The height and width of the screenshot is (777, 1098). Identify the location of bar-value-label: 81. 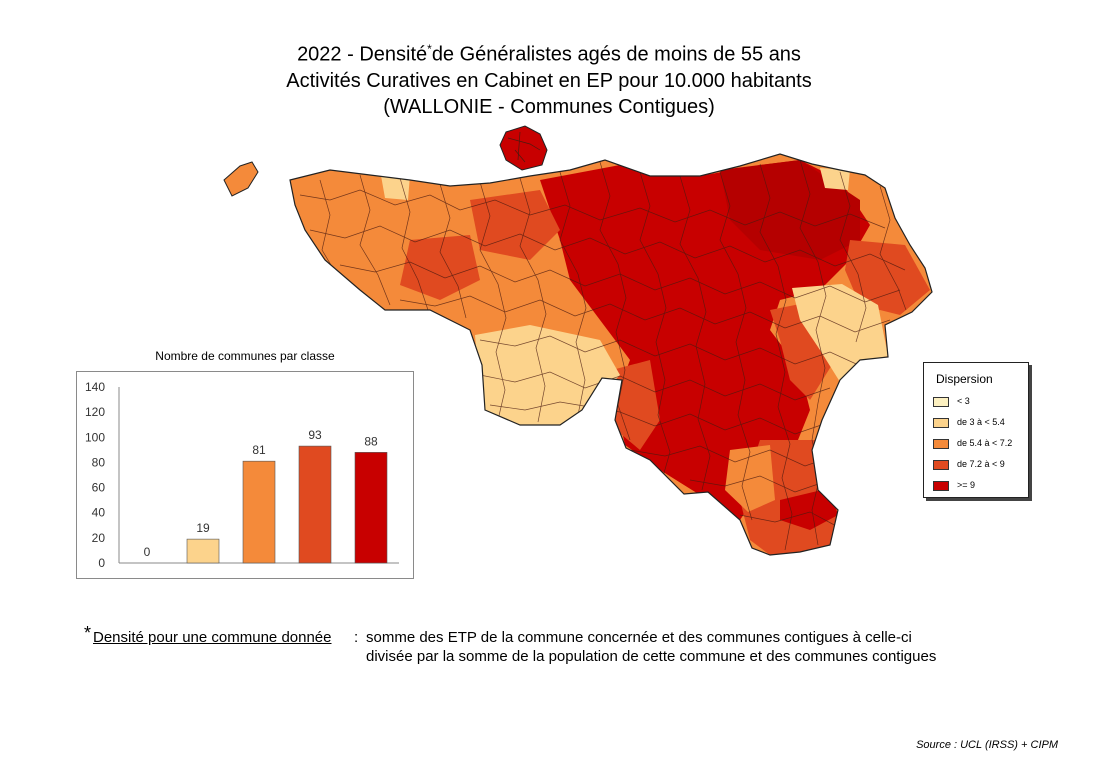
(259, 450).